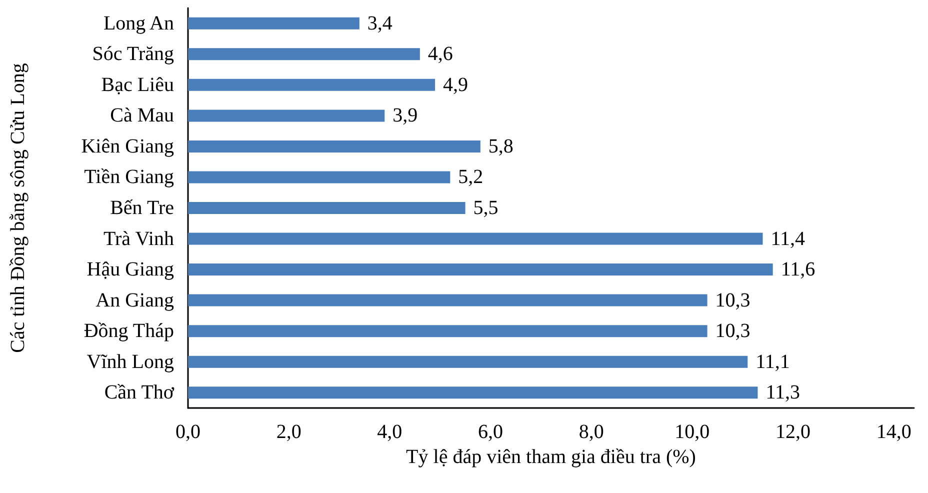  What do you see at coordinates (127, 146) in the screenshot?
I see `y-tick-label: Kiên Giang` at bounding box center [127, 146].